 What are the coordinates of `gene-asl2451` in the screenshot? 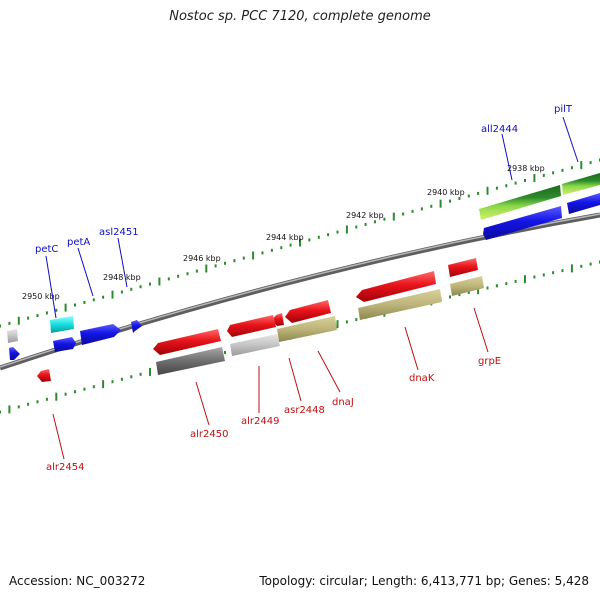 It's located at (136, 326).